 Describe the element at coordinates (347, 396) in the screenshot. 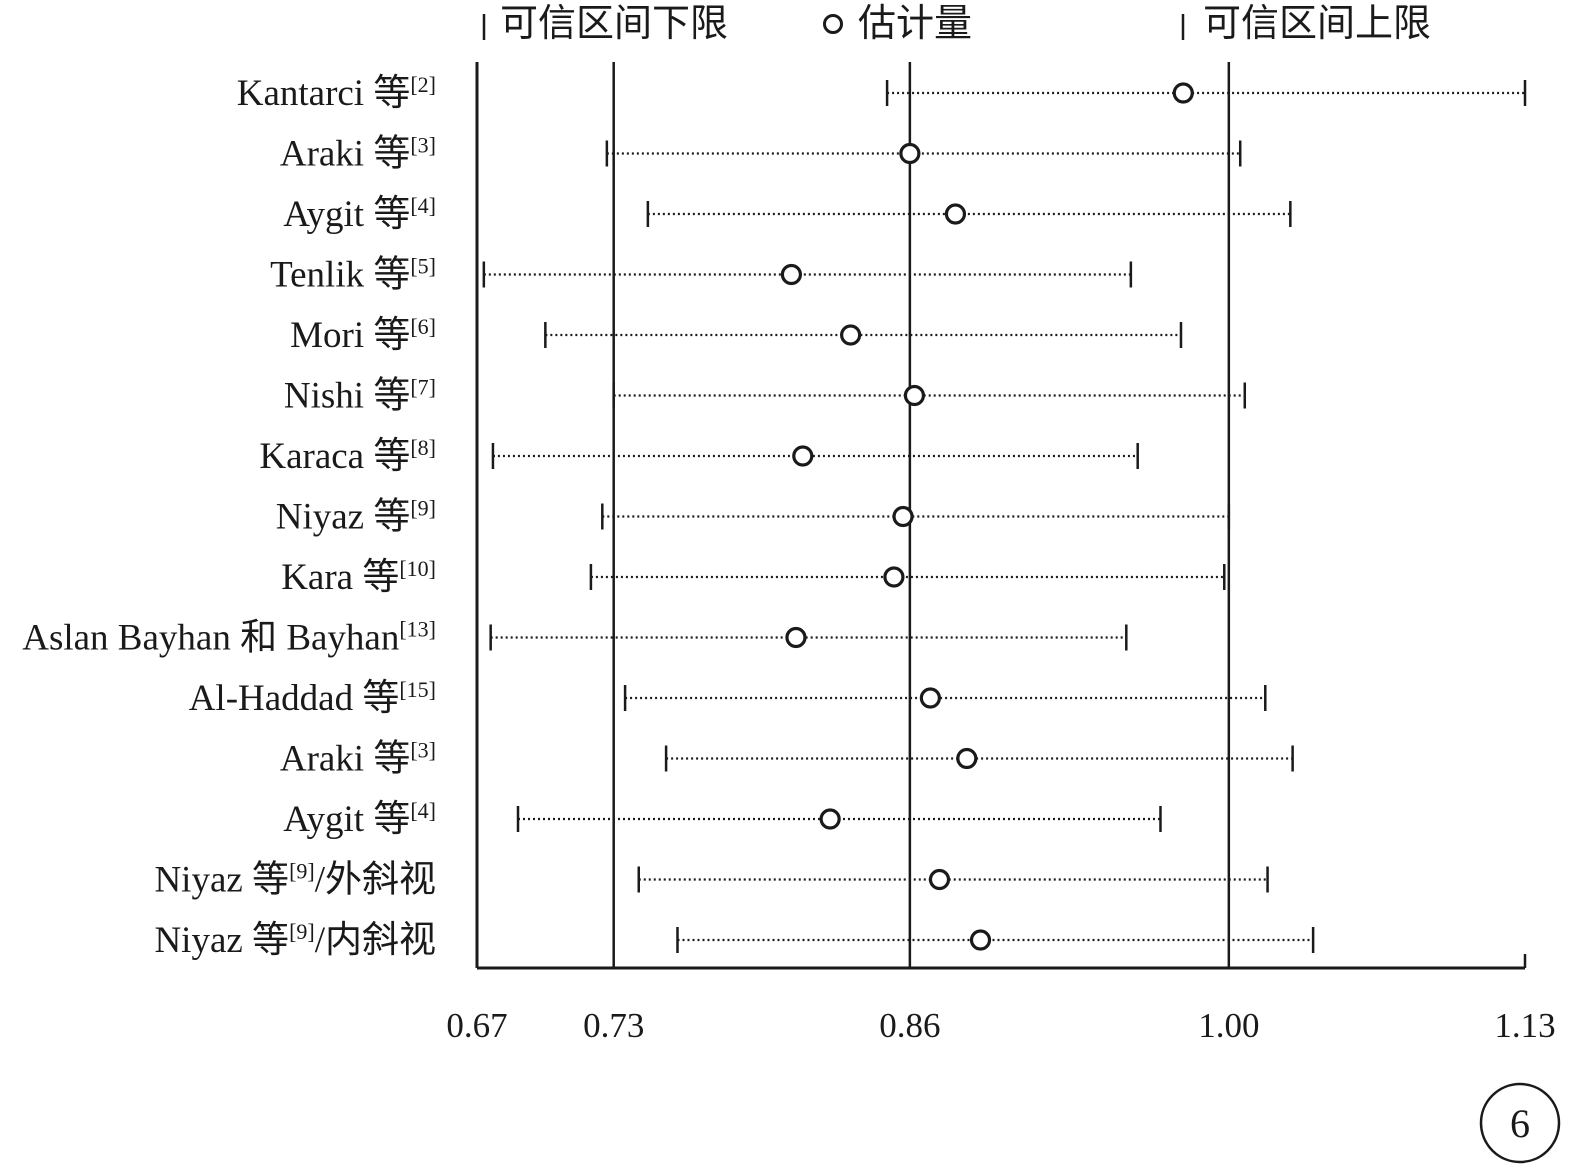

I see `study-name: Nishi 等` at that location.